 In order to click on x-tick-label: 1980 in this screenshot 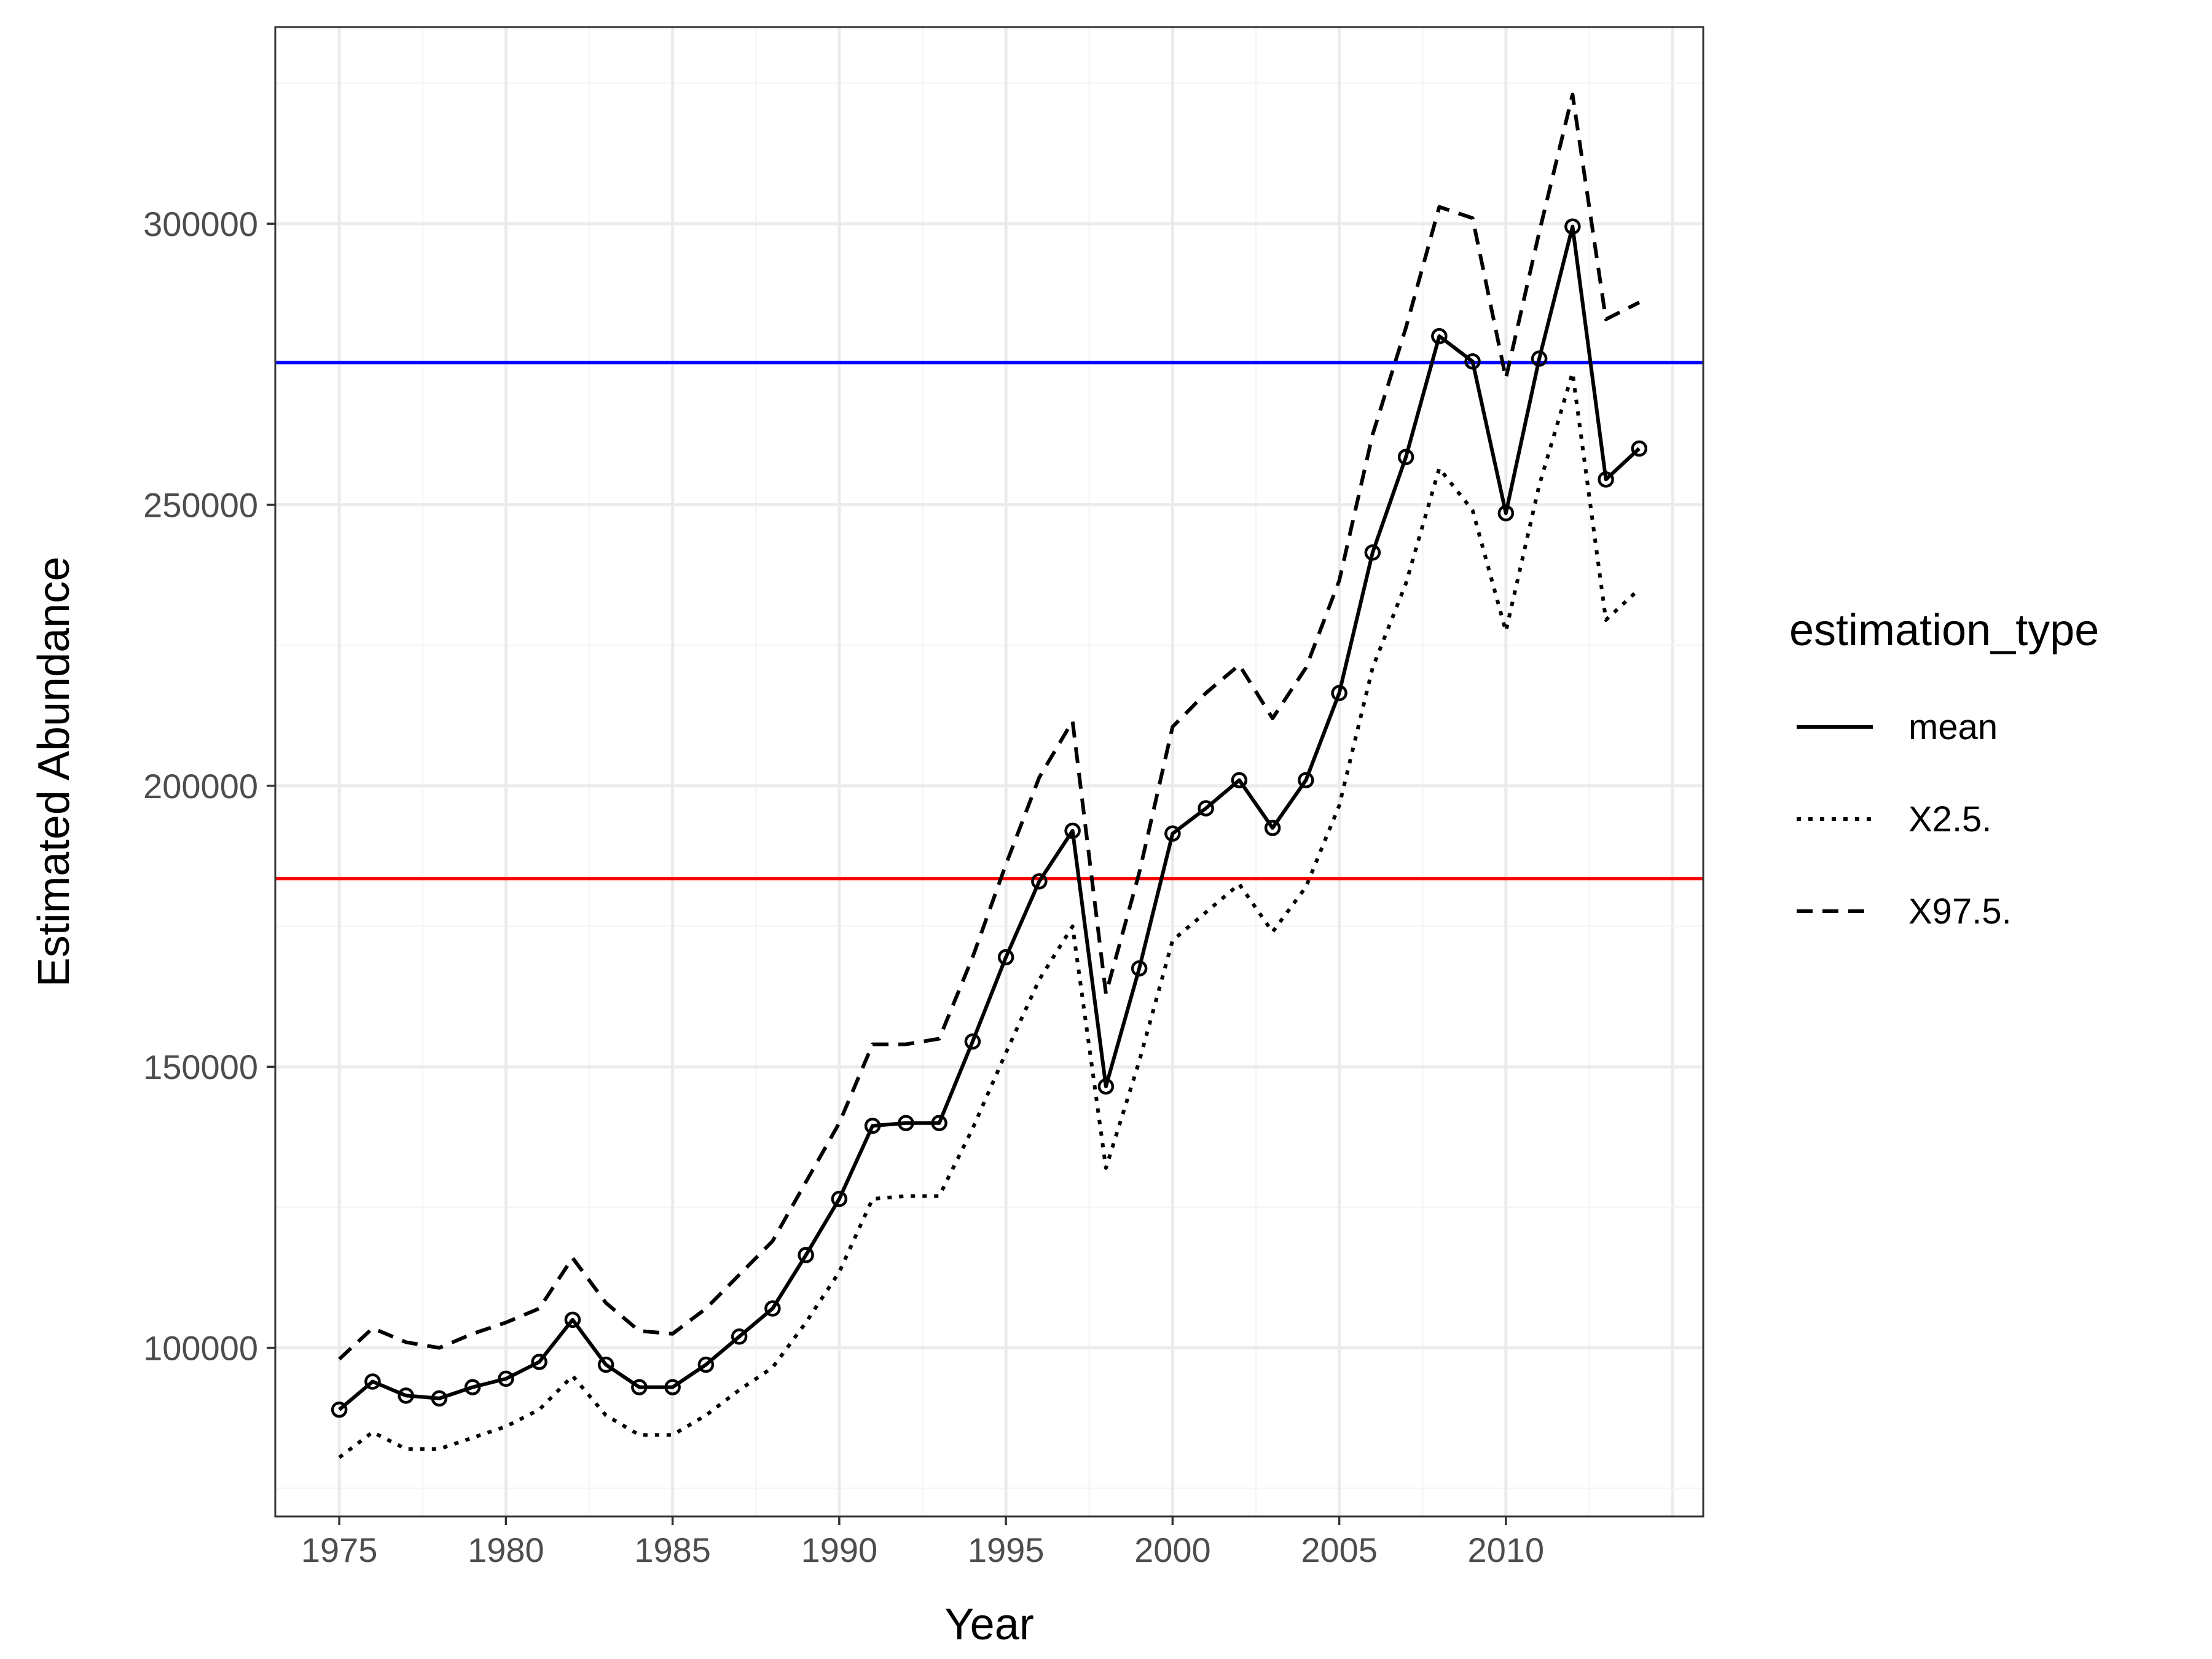, I will do `click(506, 1550)`.